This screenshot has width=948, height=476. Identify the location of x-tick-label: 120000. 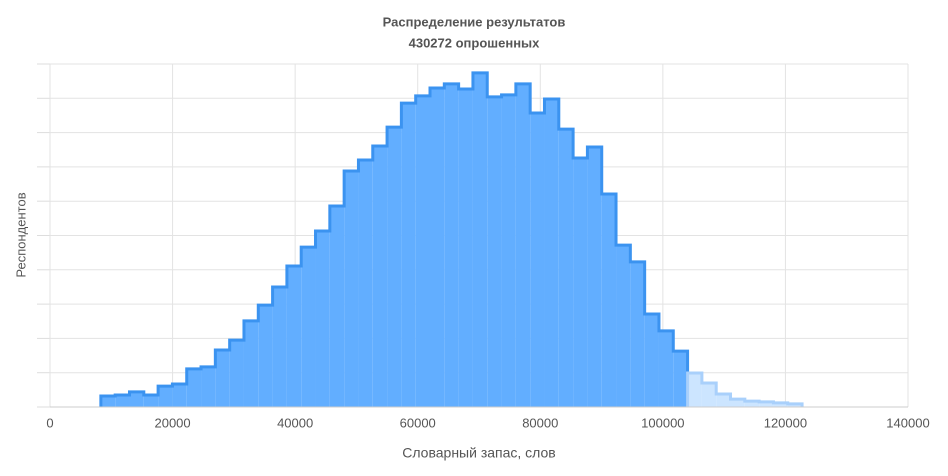
(785, 422).